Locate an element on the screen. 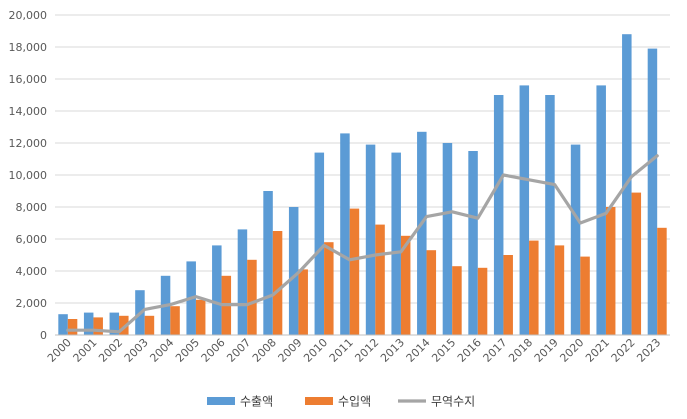 This screenshot has height=419, width=687. x-tick-label: 2016 is located at coordinates (469, 350).